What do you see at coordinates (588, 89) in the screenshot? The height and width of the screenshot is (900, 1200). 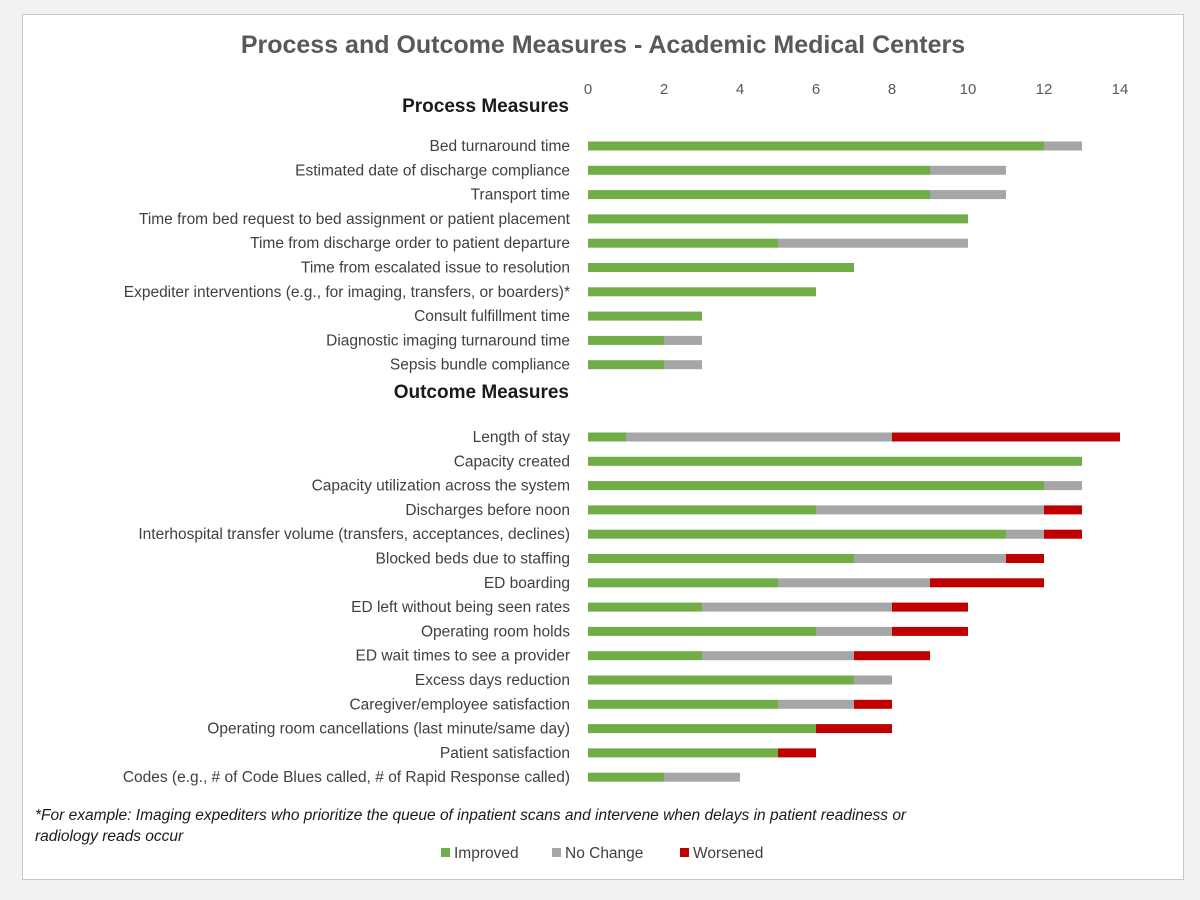 I see `x-tick-label: 0` at bounding box center [588, 89].